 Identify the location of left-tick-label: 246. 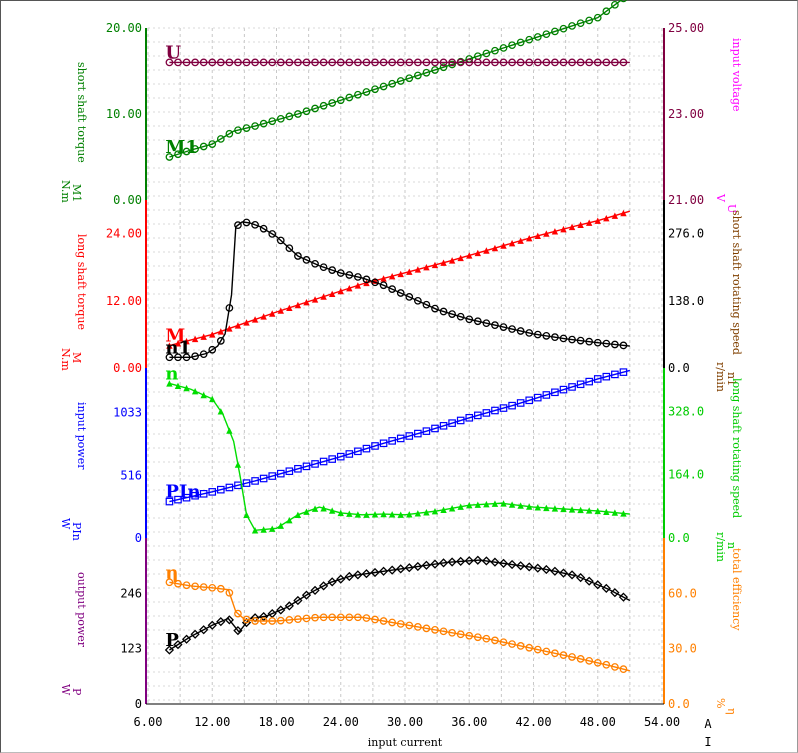
(131, 593).